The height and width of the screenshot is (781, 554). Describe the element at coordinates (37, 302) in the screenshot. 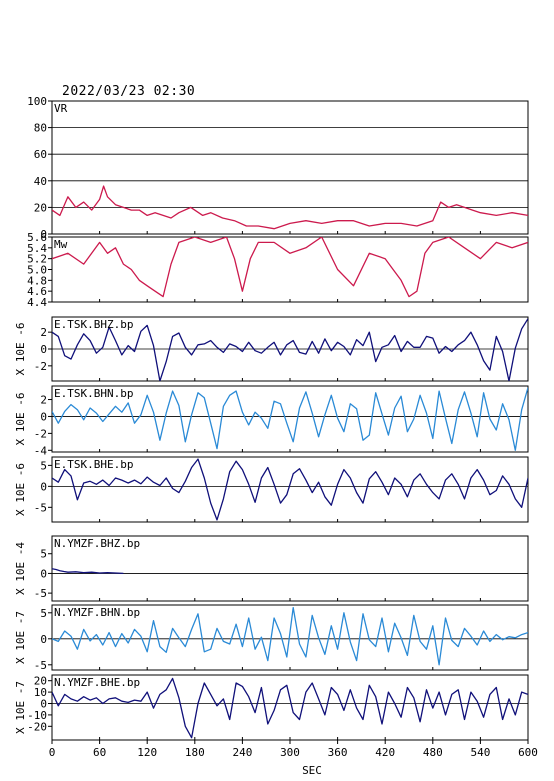

I see `y-tick-label: 4.4` at that location.